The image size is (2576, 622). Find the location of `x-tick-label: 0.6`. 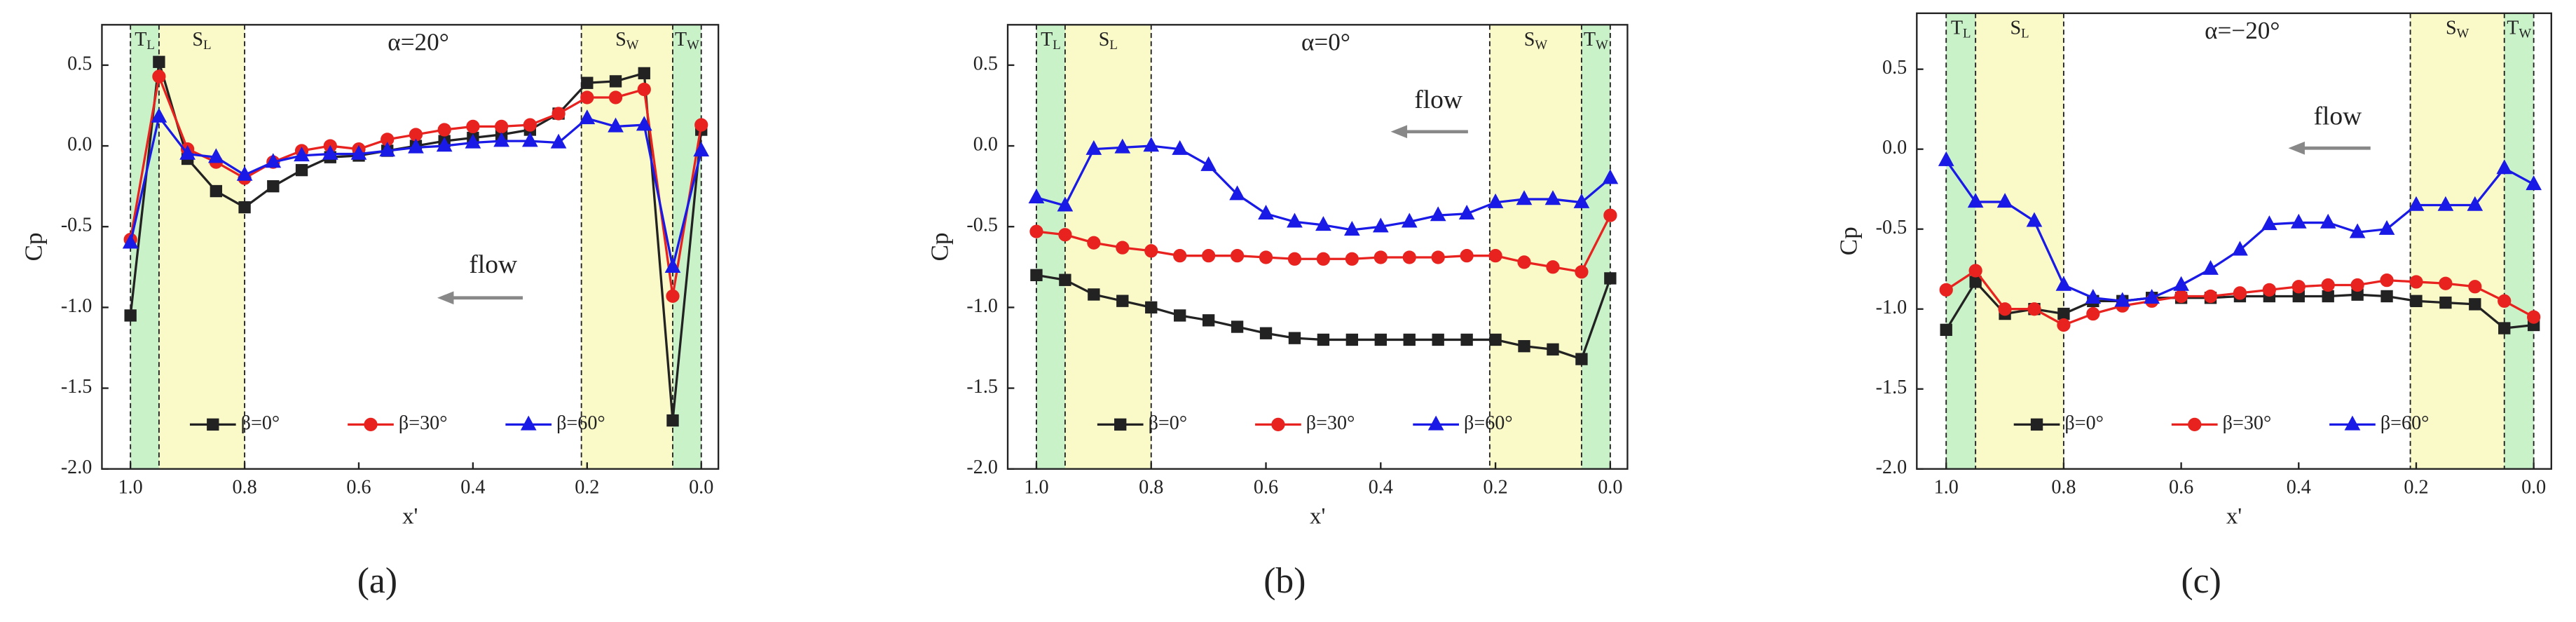

x-tick-label: 0.6 is located at coordinates (2181, 487).